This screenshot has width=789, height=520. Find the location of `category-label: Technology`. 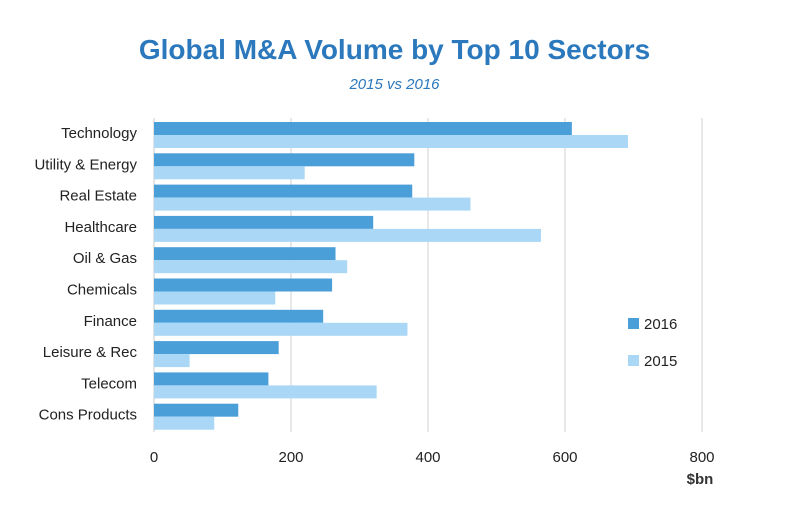

category-label: Technology is located at coordinates (99, 133).